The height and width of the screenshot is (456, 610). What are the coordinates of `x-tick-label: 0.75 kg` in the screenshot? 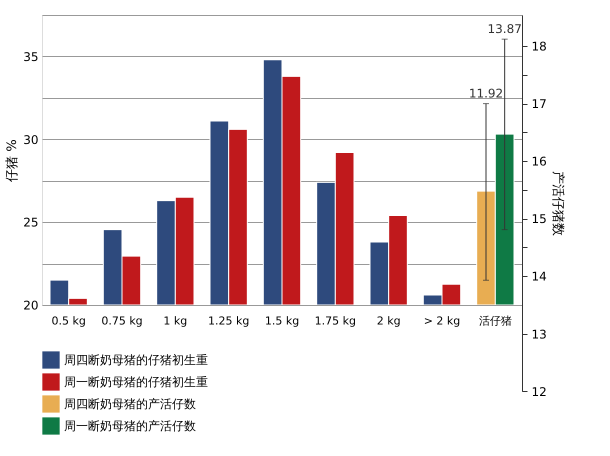 It's located at (122, 321).